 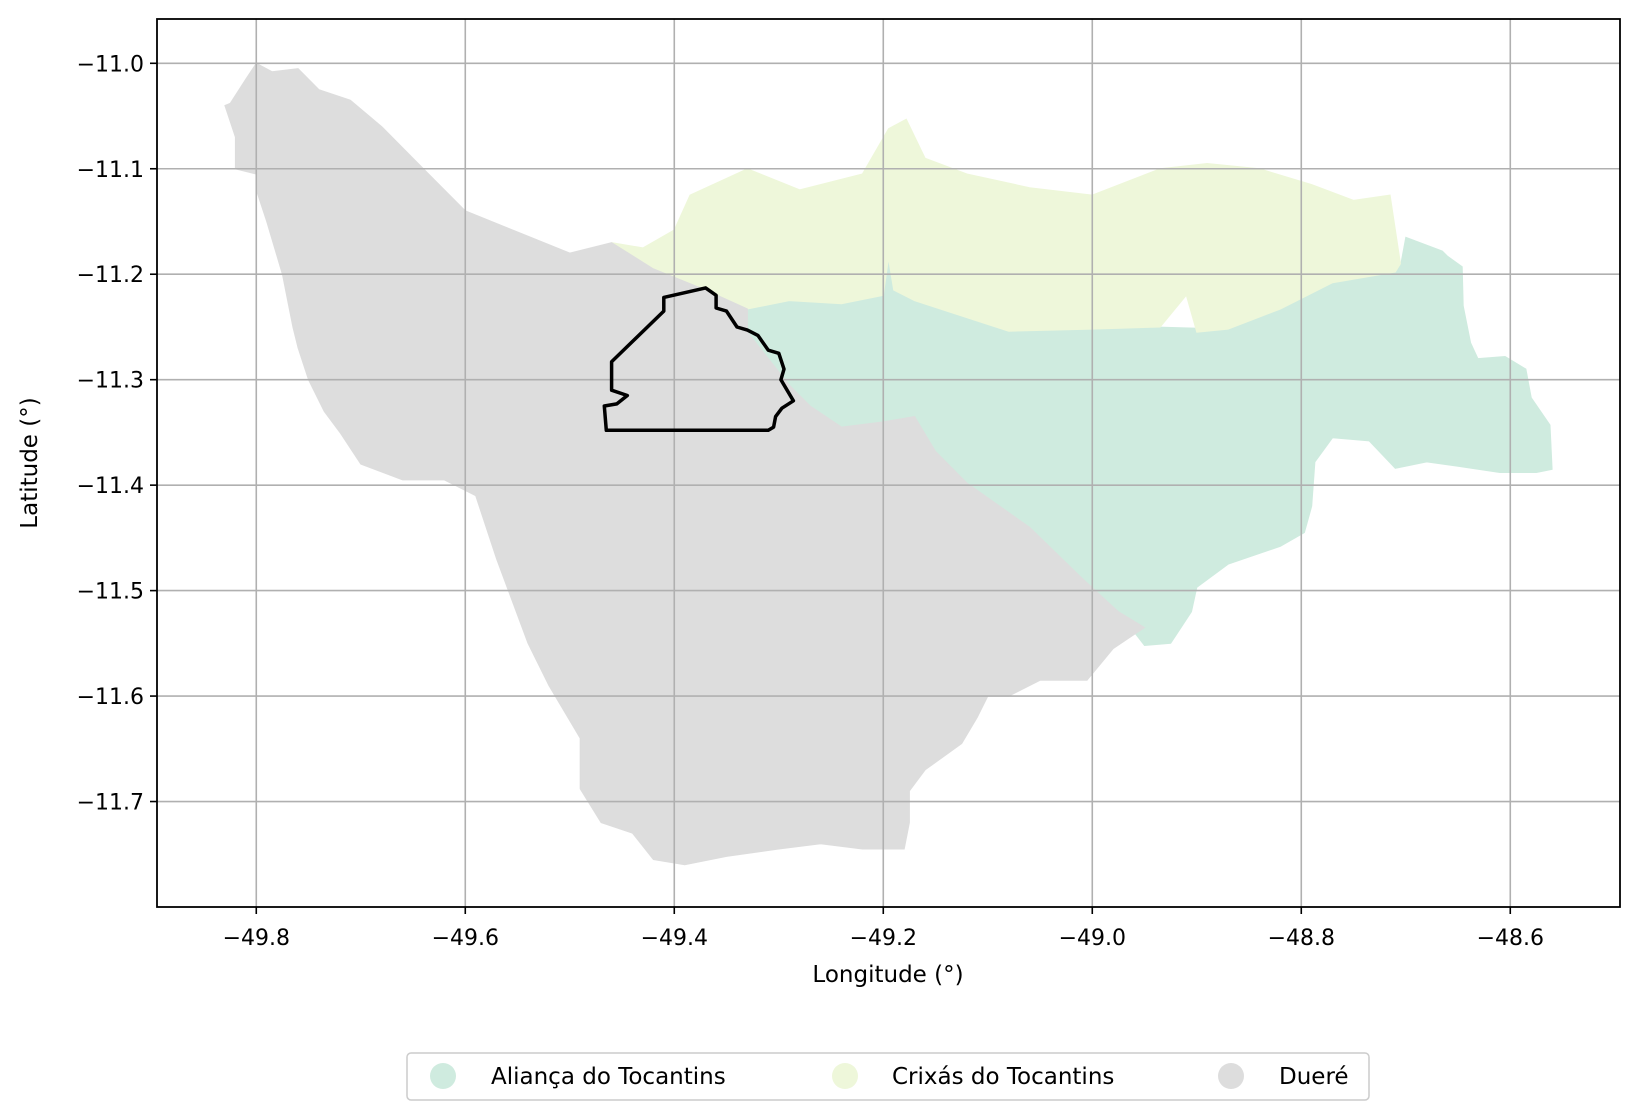 I want to click on x-tick-label: −49.8, so click(x=256, y=938).